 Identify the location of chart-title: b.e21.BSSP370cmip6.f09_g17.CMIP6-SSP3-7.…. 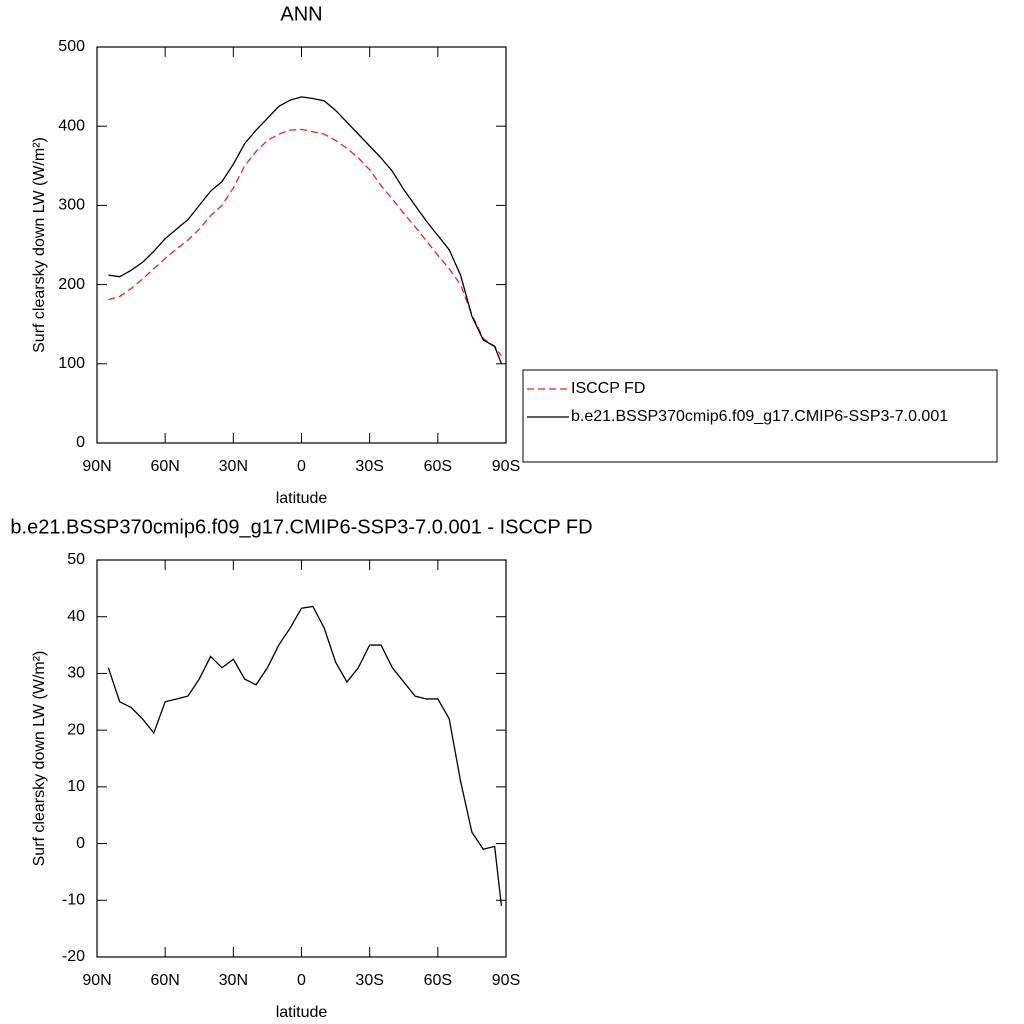
(301, 527).